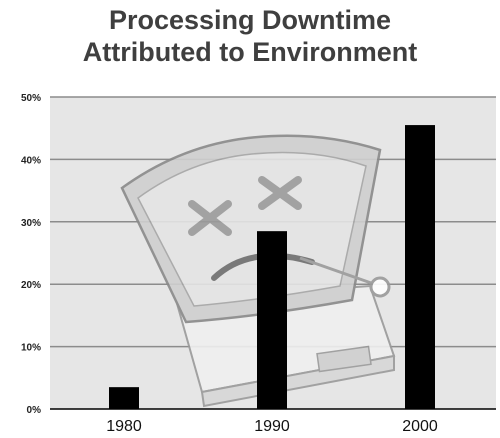 The height and width of the screenshot is (438, 500). What do you see at coordinates (250, 52) in the screenshot?
I see `chart-title-line-2: Attributed to Environment` at bounding box center [250, 52].